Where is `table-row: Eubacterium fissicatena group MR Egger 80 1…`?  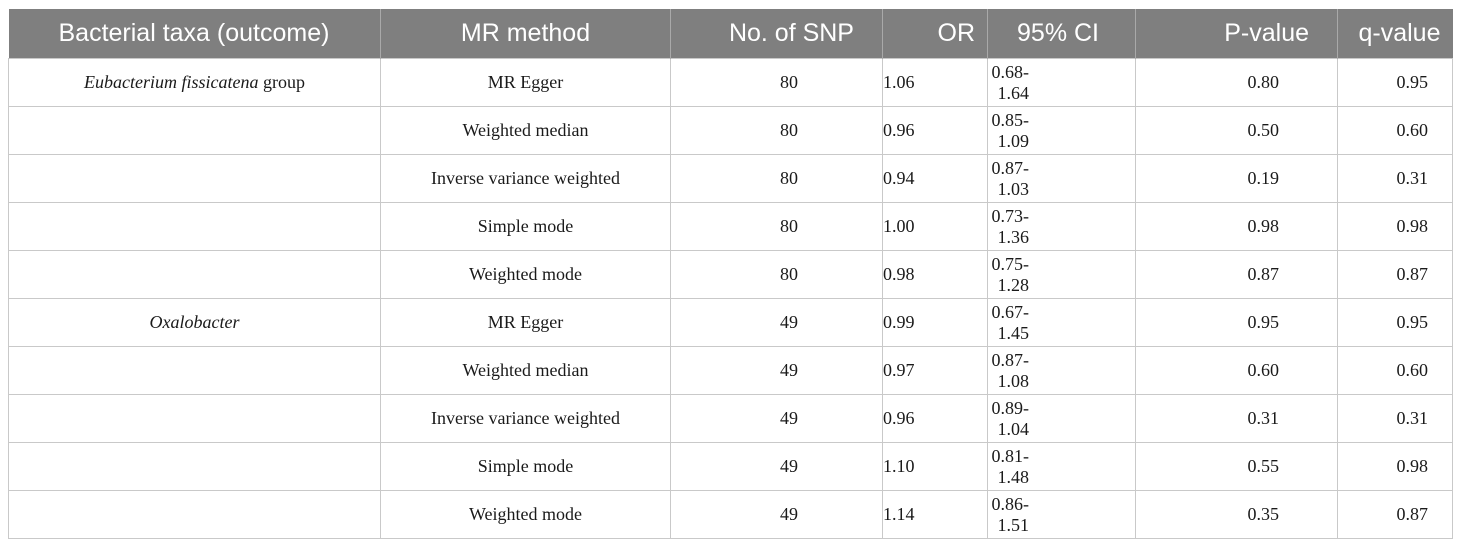
table-row: Eubacterium fissicatena group MR Egger 80 1… is located at coordinates (730, 82).